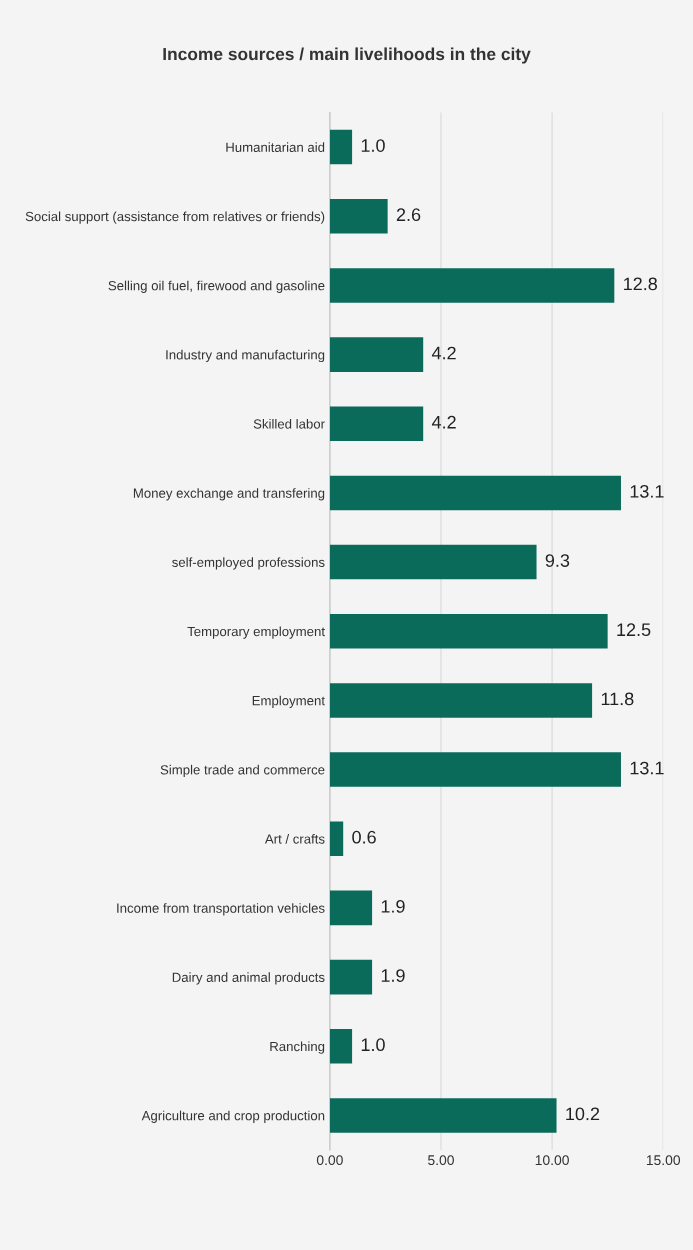 Image resolution: width=693 pixels, height=1250 pixels. What do you see at coordinates (408, 215) in the screenshot?
I see `data-label: 2.6` at bounding box center [408, 215].